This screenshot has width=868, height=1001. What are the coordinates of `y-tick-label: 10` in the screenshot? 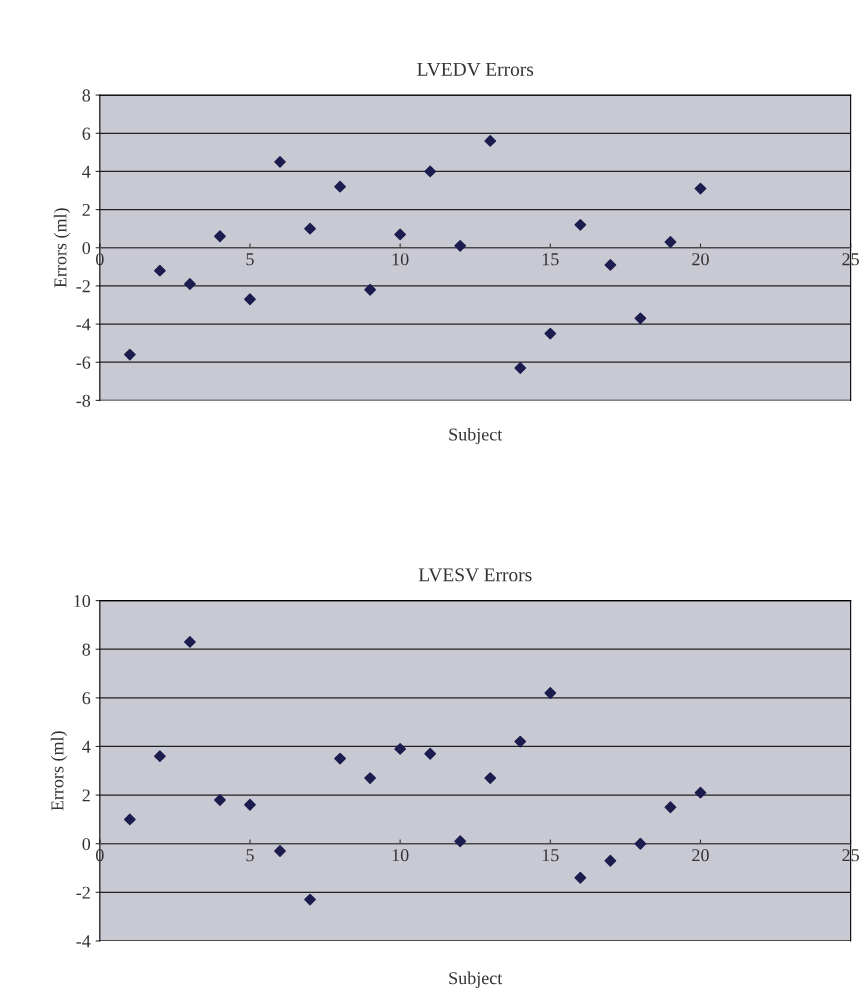 It's located at (82, 601).